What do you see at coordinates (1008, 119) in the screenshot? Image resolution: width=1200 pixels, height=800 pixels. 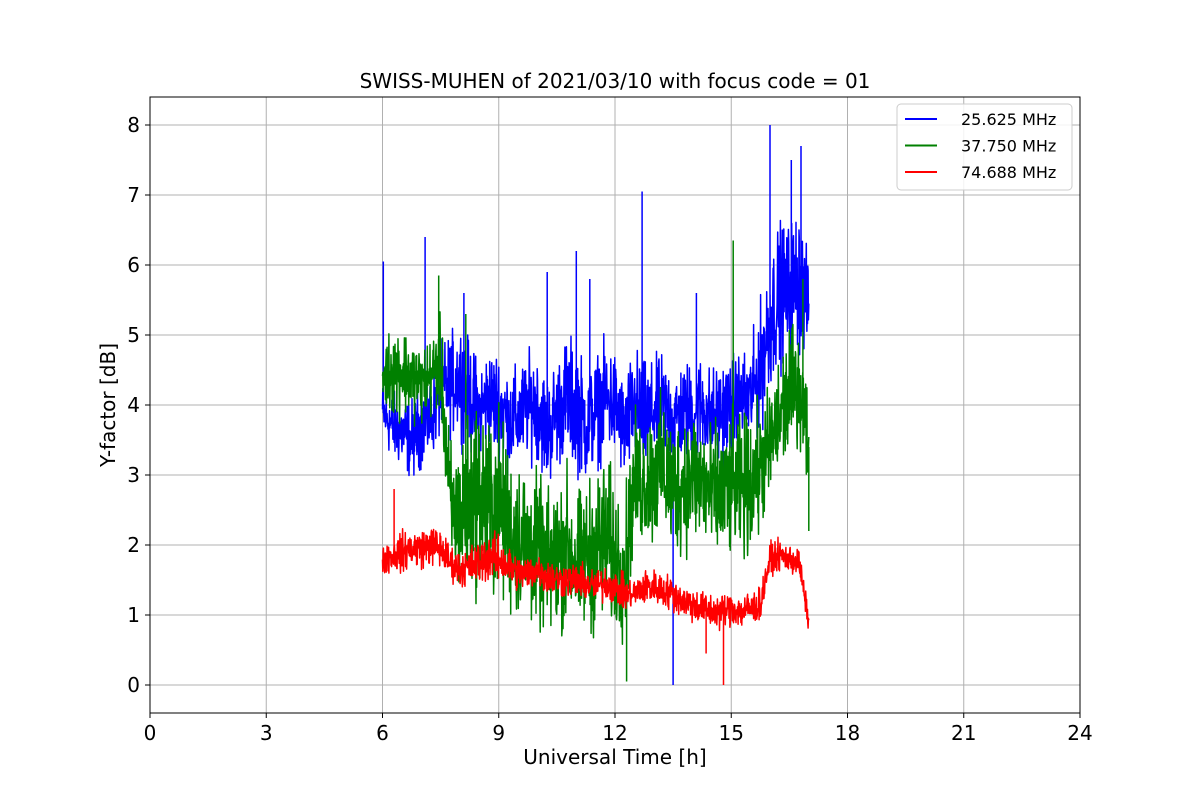 I see `legend-label: 25.625 MHz` at bounding box center [1008, 119].